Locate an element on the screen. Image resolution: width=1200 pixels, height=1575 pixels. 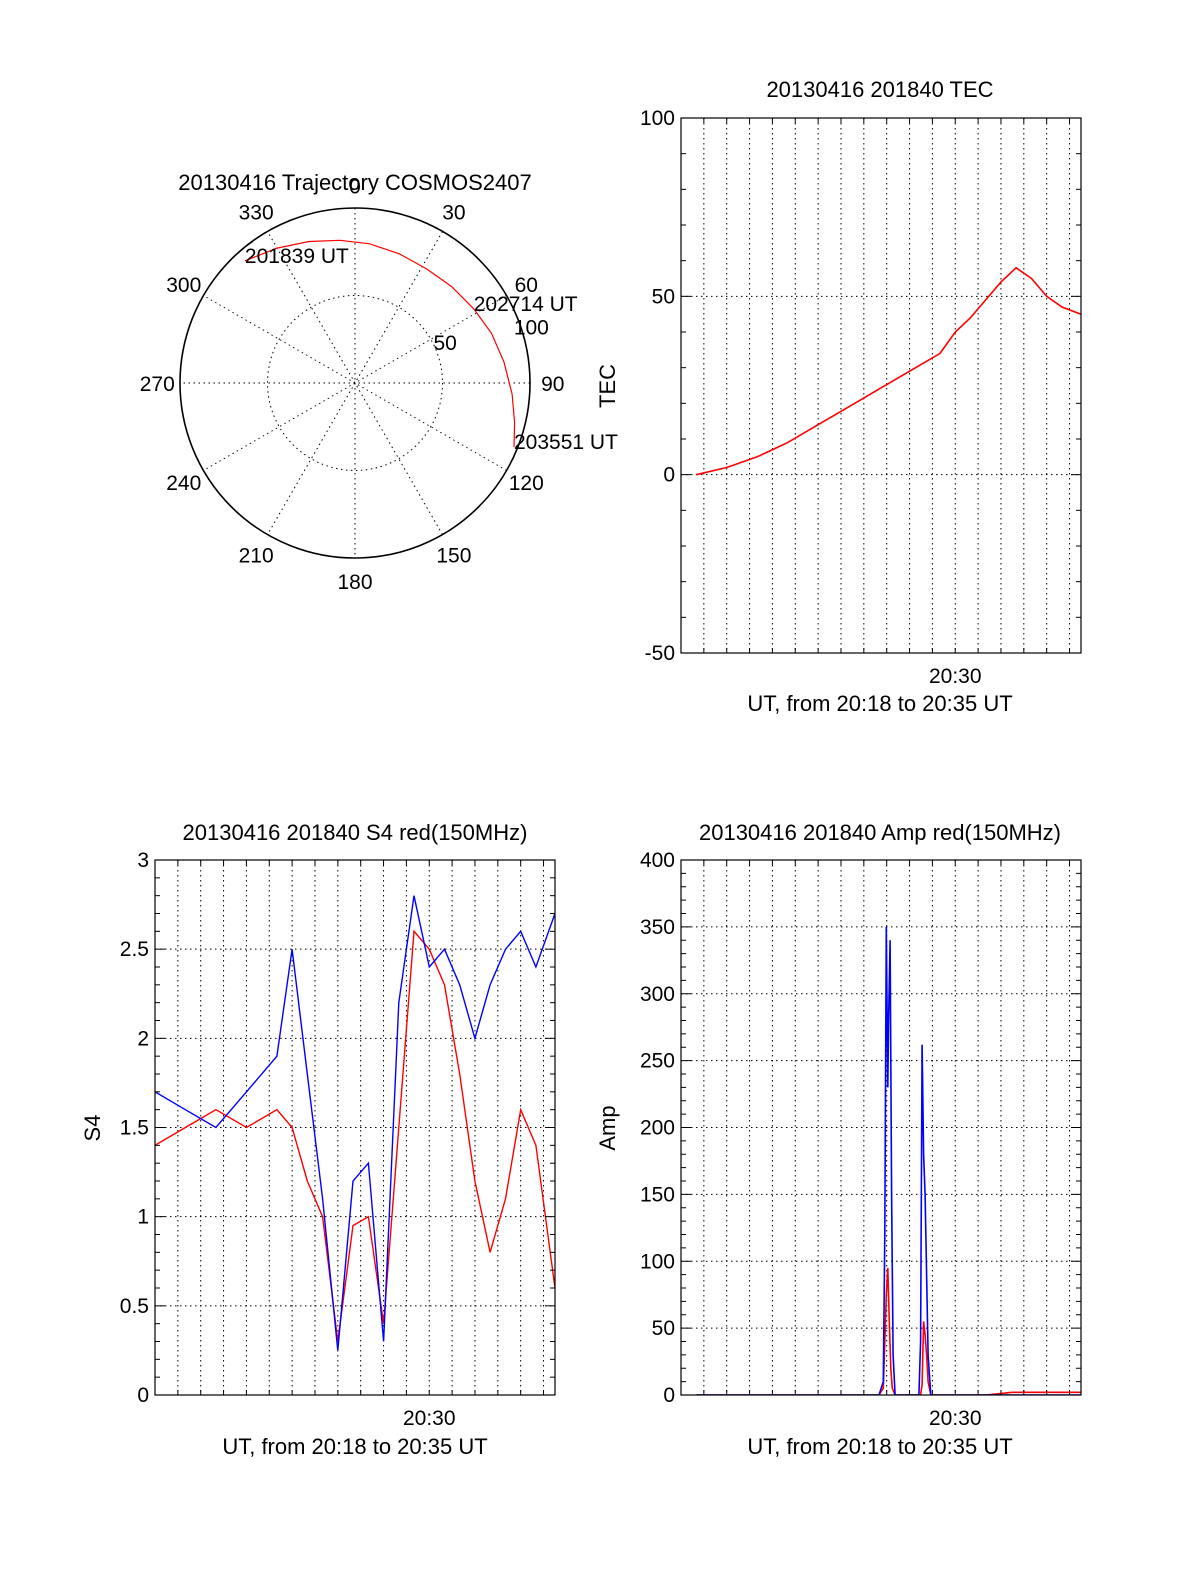
azimuth-label: 120 is located at coordinates (526, 483).